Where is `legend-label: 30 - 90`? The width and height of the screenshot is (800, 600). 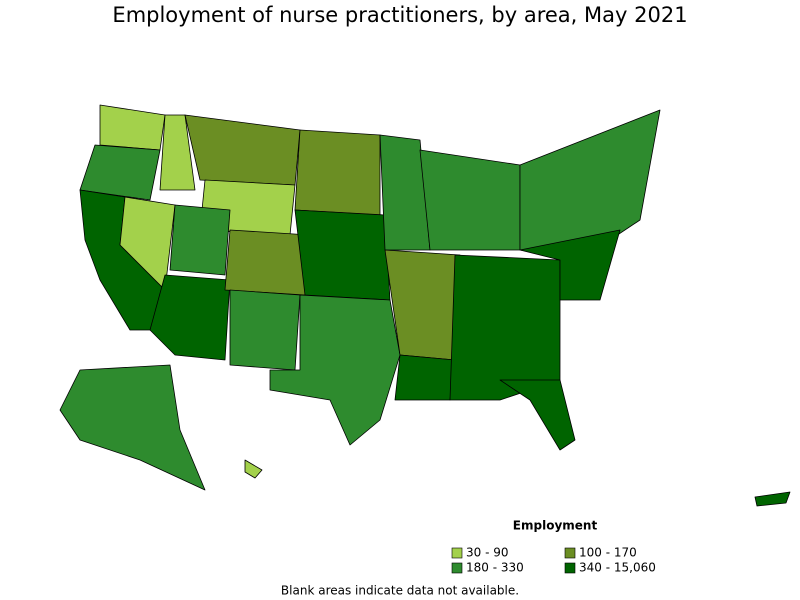
legend-label: 30 - 90 is located at coordinates (487, 553).